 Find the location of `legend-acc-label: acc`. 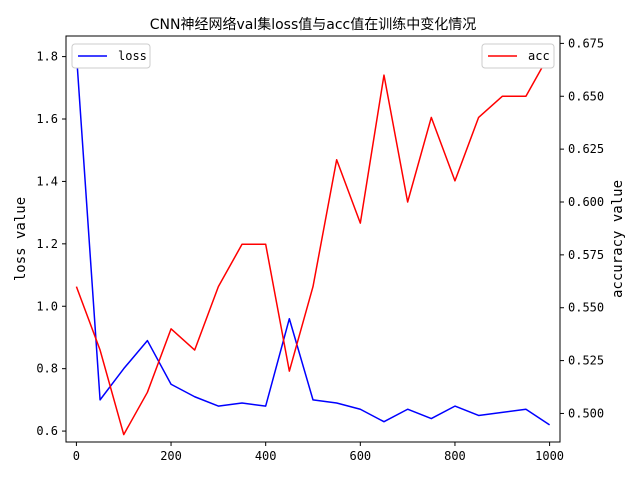

legend-acc-label: acc is located at coordinates (539, 56).